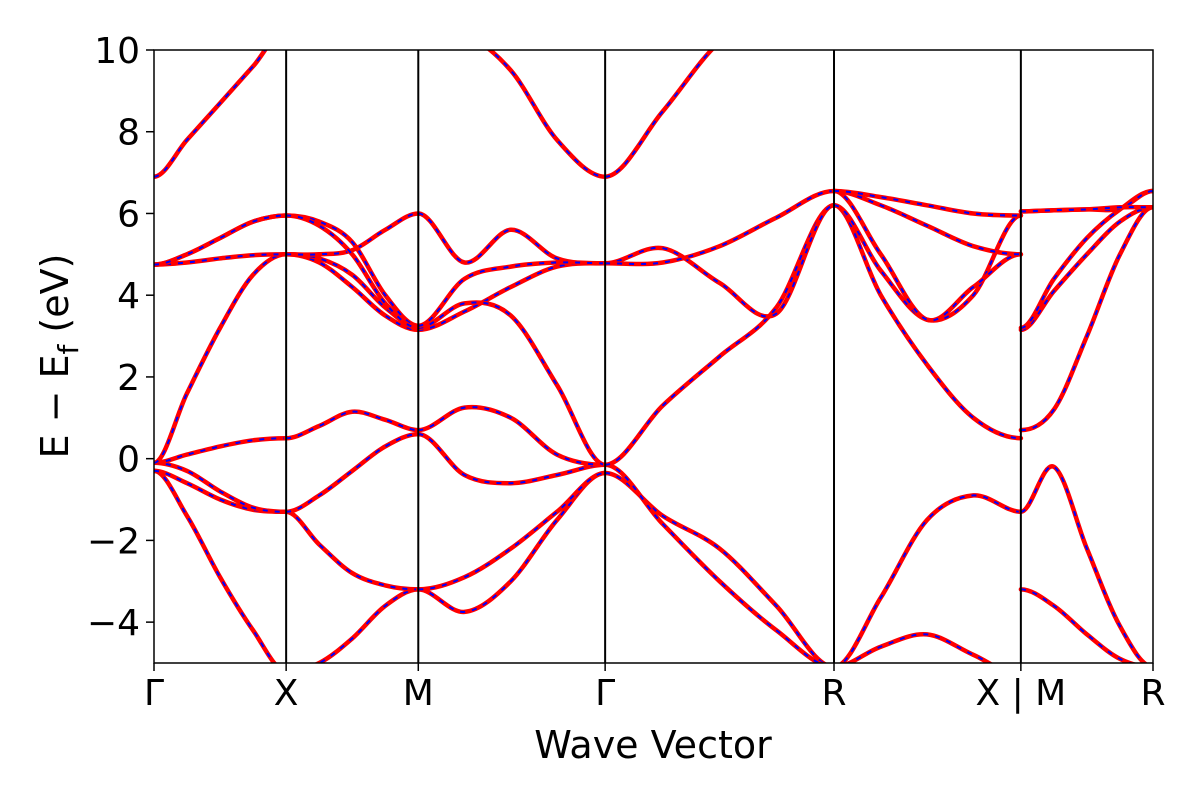 The height and width of the screenshot is (800, 1200). Describe the element at coordinates (286, 693) in the screenshot. I see `x-tick-label: X` at that location.